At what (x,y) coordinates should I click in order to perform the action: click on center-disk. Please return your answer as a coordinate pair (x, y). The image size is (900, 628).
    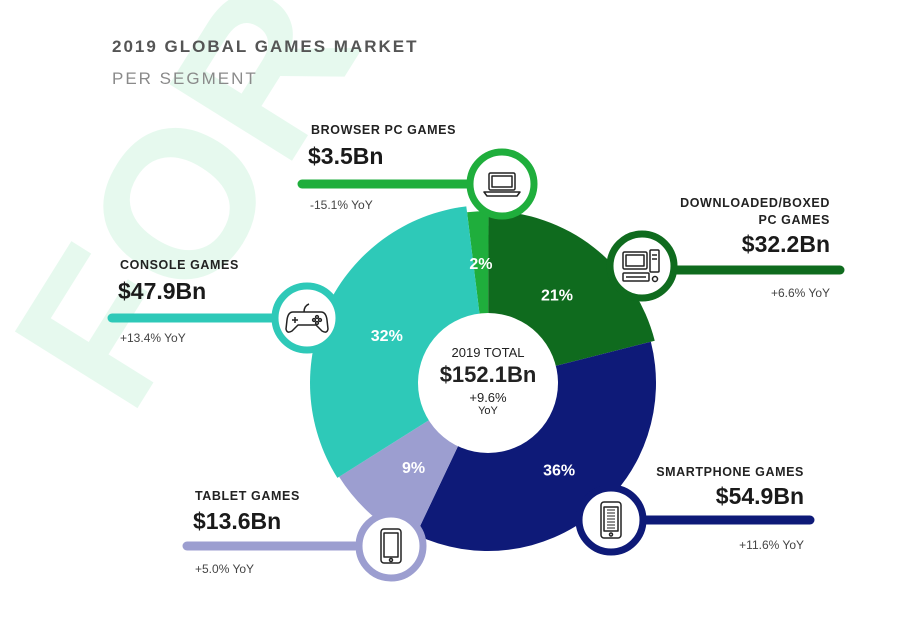
    Looking at the image, I should click on (488, 383).